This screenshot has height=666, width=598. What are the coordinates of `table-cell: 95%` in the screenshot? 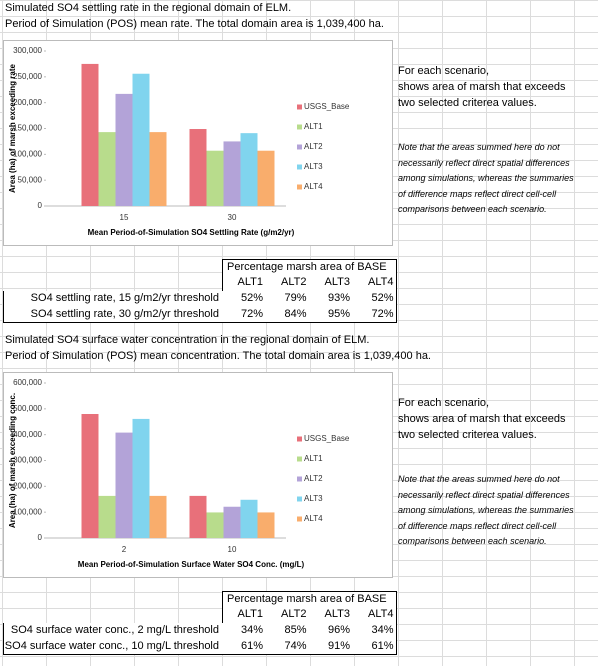 It's located at (338, 313).